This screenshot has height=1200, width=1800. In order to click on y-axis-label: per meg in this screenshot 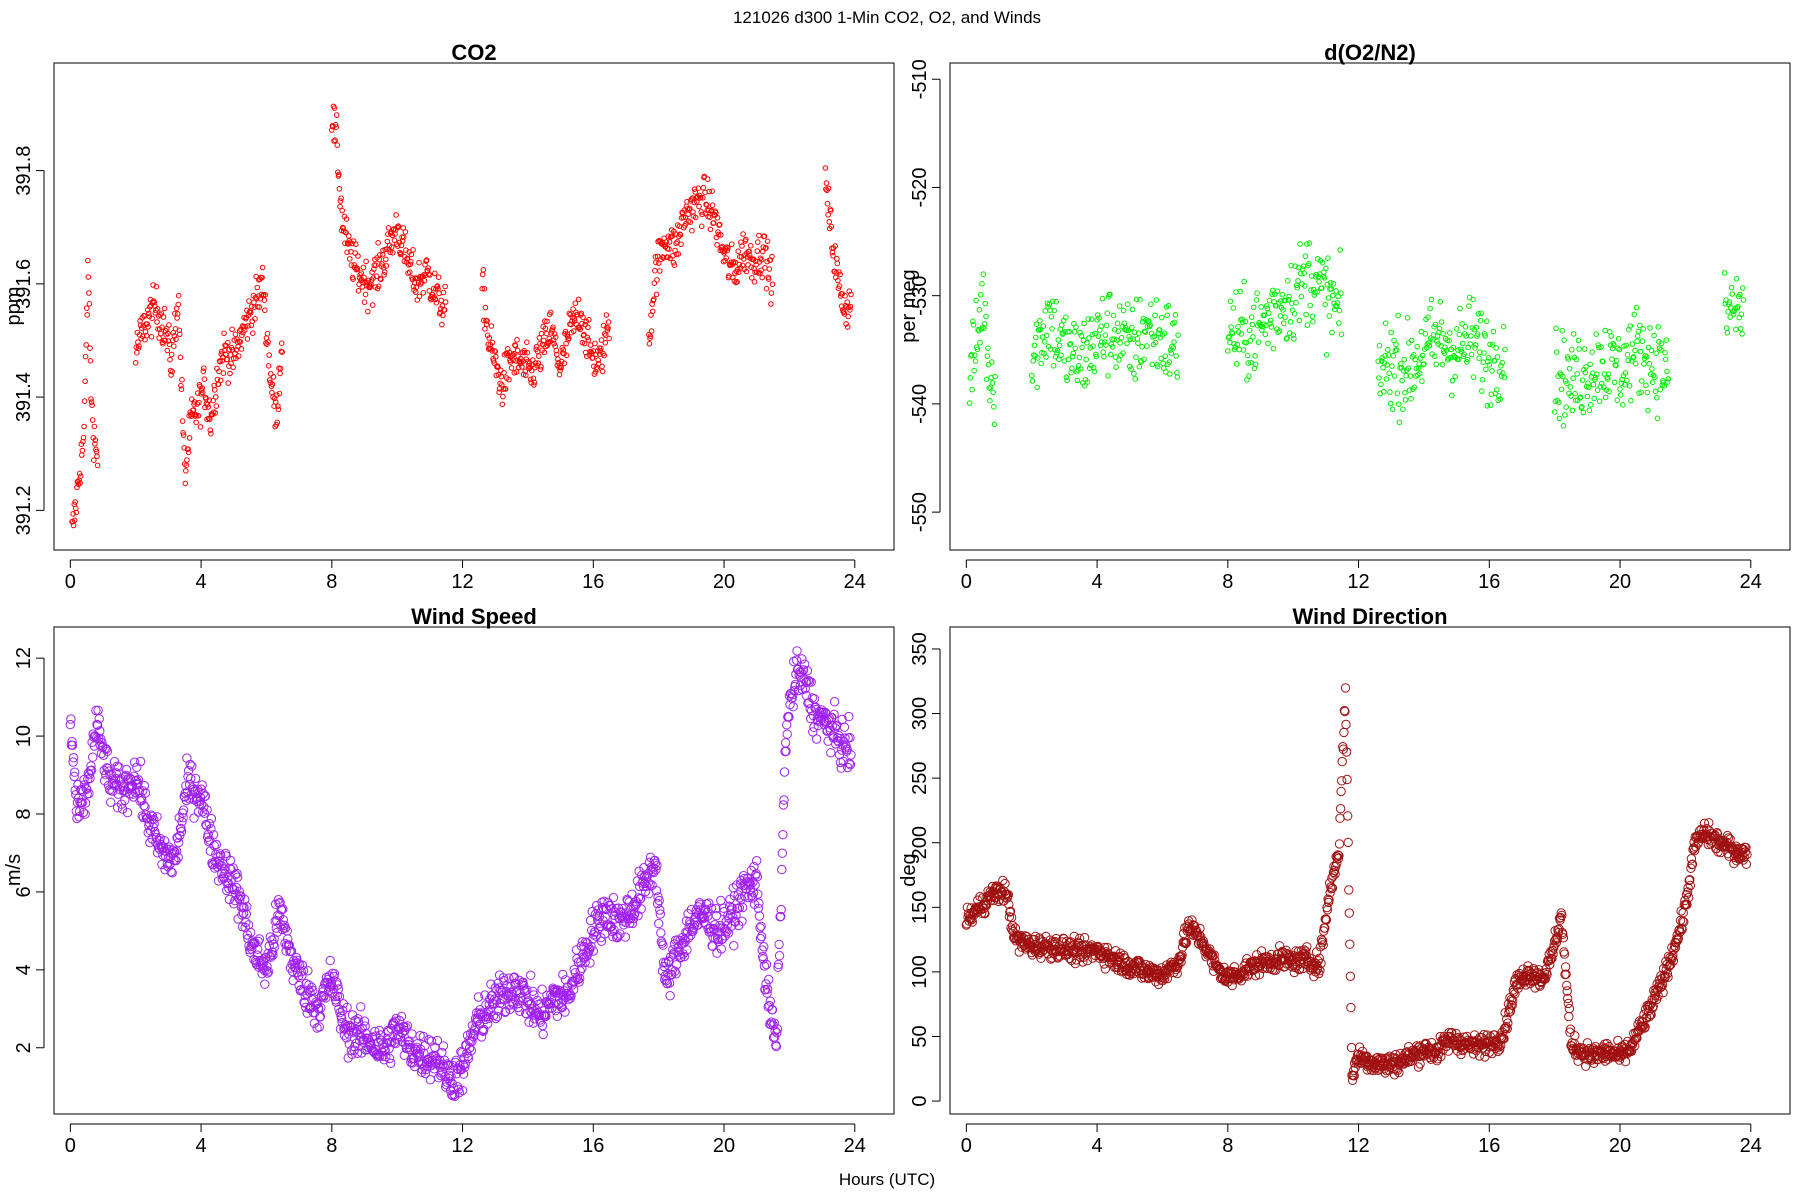, I will do `click(909, 305)`.